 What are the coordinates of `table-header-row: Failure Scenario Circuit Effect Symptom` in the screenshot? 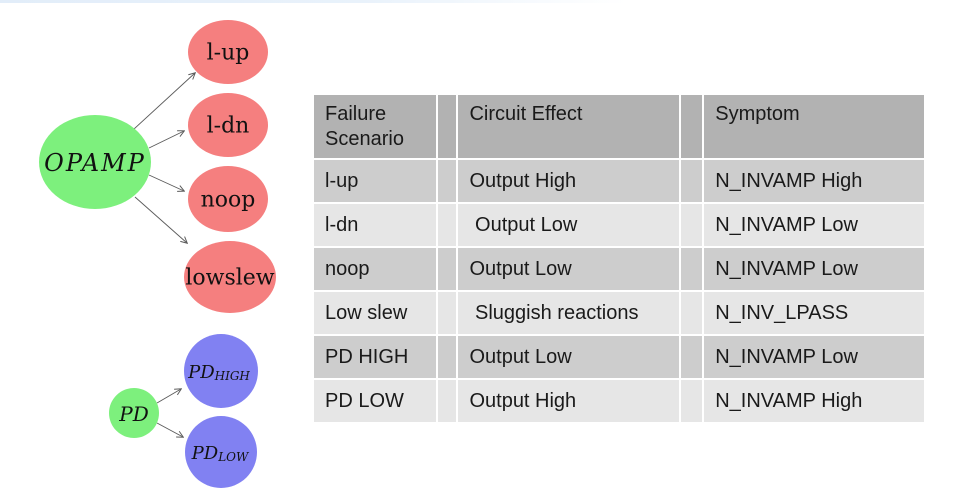 It's located at (619, 126).